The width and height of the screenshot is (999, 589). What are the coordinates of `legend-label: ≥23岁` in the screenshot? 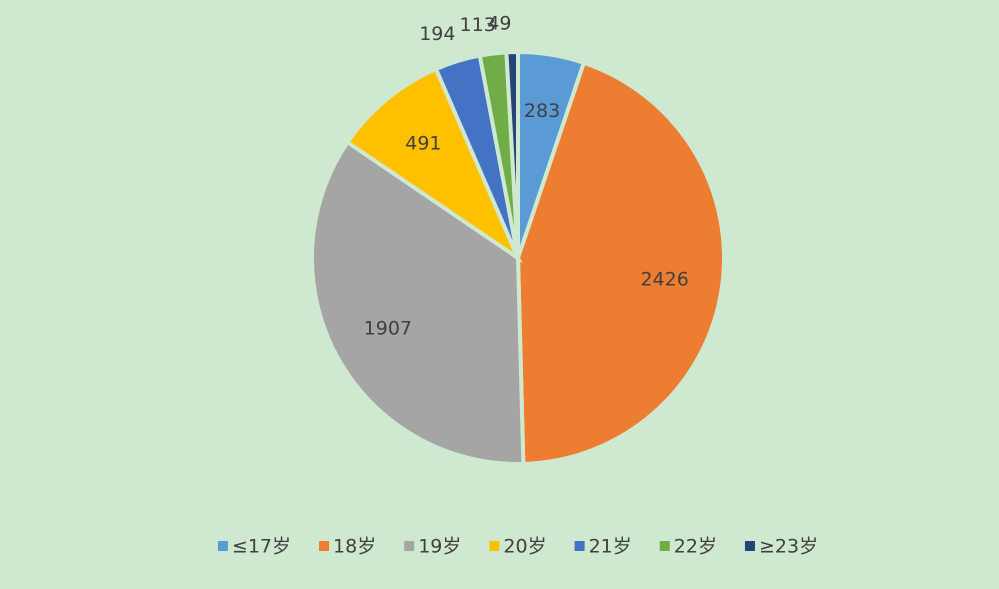 It's located at (788, 547).